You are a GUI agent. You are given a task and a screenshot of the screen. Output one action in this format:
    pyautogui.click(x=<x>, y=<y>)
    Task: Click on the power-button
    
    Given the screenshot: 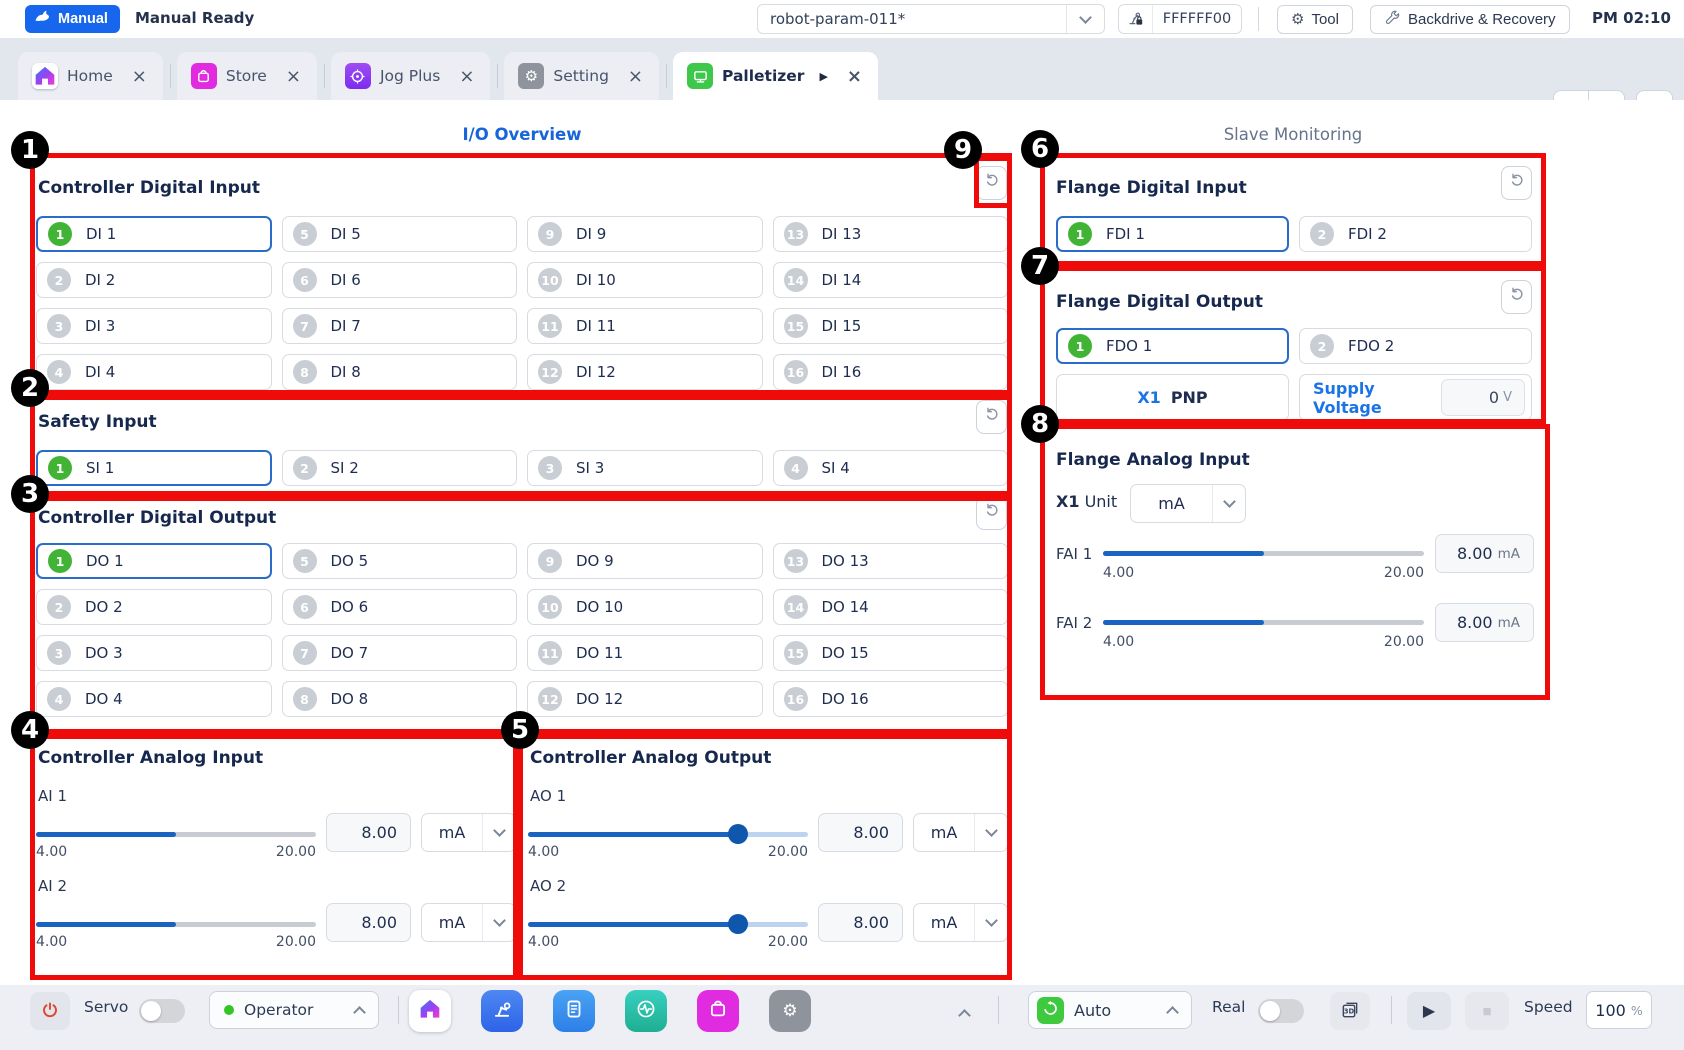 What is the action you would take?
    pyautogui.click(x=50, y=1011)
    